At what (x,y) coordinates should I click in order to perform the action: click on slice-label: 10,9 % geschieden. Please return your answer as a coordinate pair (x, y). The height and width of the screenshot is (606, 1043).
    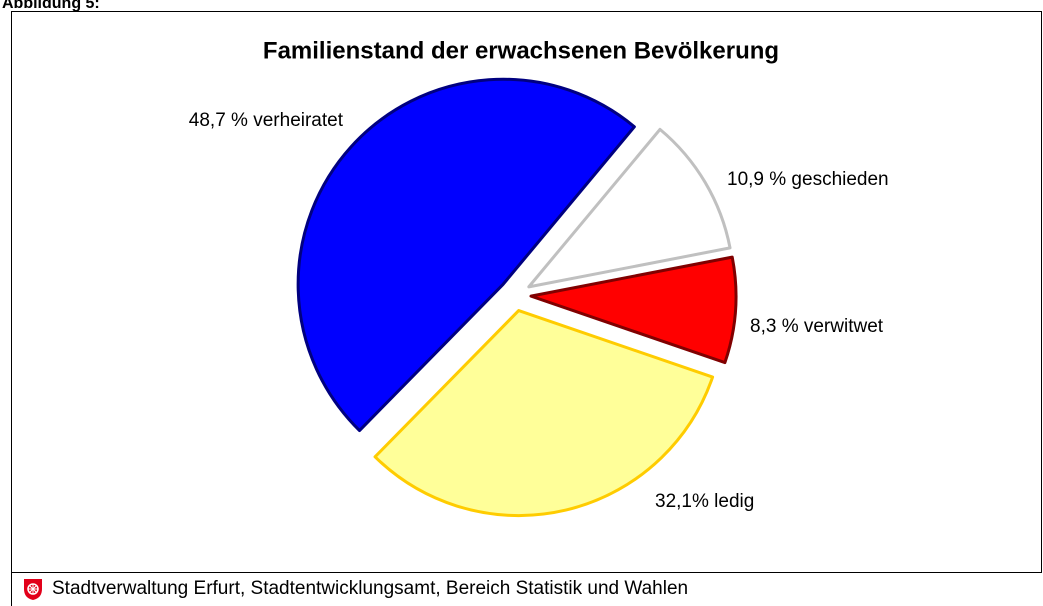
    Looking at the image, I should click on (808, 179).